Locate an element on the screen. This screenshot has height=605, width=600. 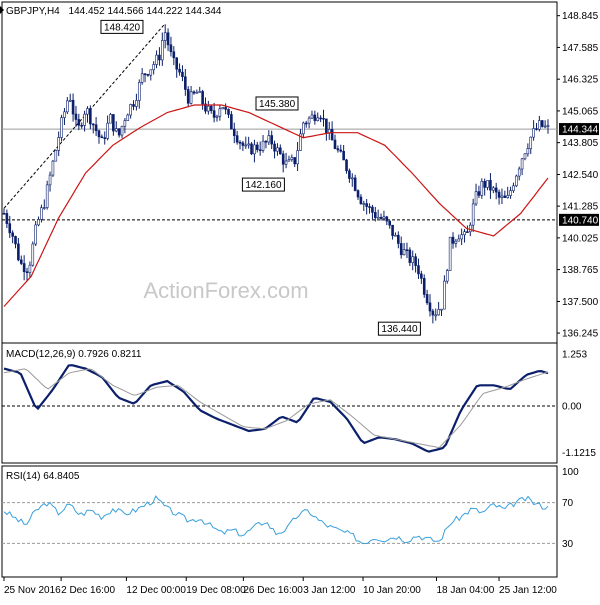
rsi-line is located at coordinates (276, 520).